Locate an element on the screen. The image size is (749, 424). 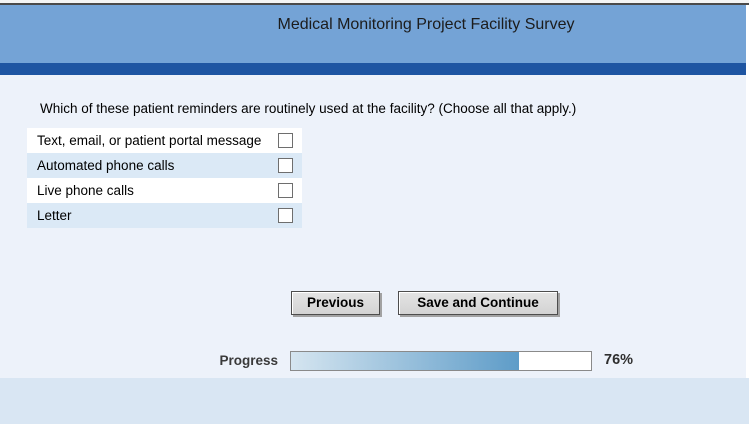
option-row: Text, email, or patient portal message is located at coordinates (164, 140).